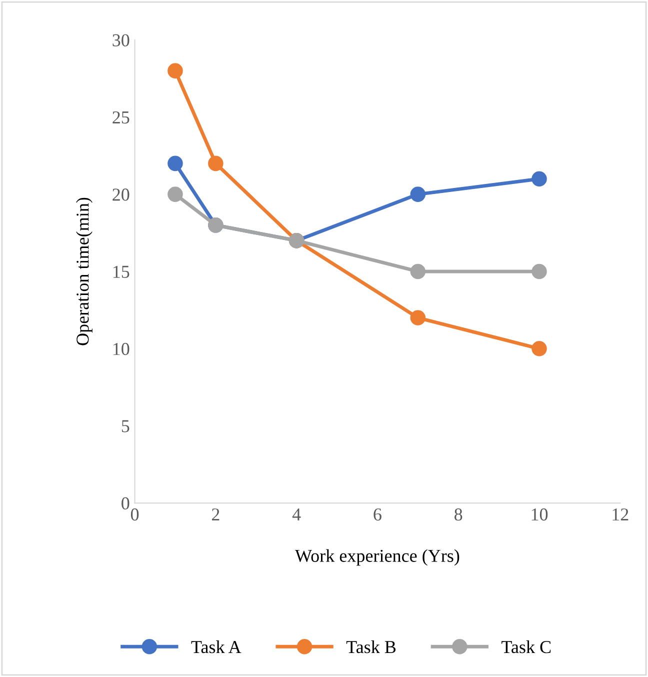  I want to click on x-tick-label: 2, so click(216, 514).